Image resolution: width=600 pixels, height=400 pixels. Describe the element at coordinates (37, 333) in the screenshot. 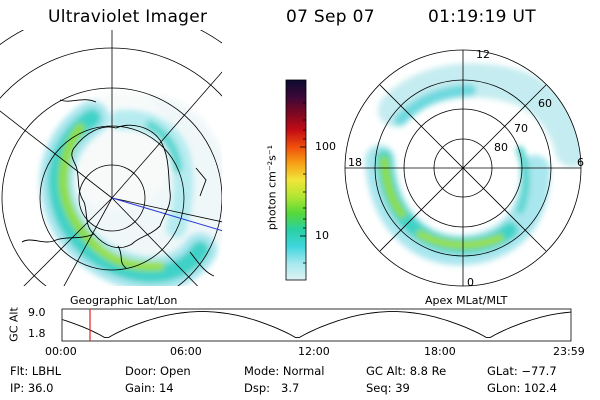

I see `alt-ytick-1-8: 1.8` at that location.